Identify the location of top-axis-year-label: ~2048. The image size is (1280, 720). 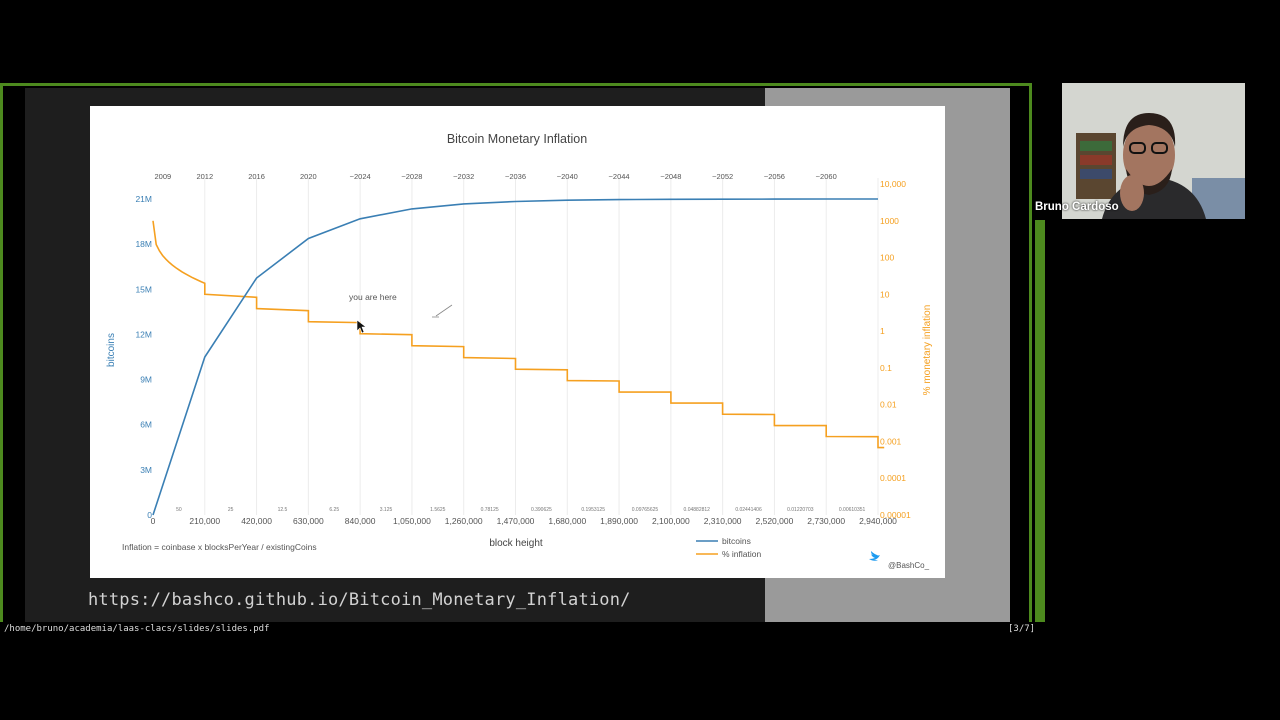
(670, 176).